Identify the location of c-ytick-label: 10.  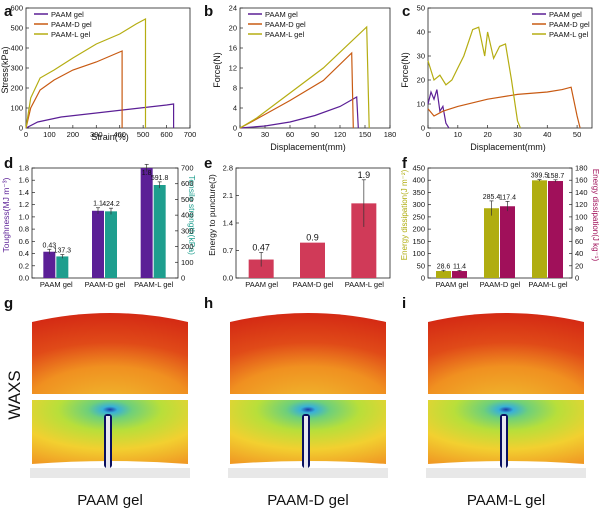
(421, 104).